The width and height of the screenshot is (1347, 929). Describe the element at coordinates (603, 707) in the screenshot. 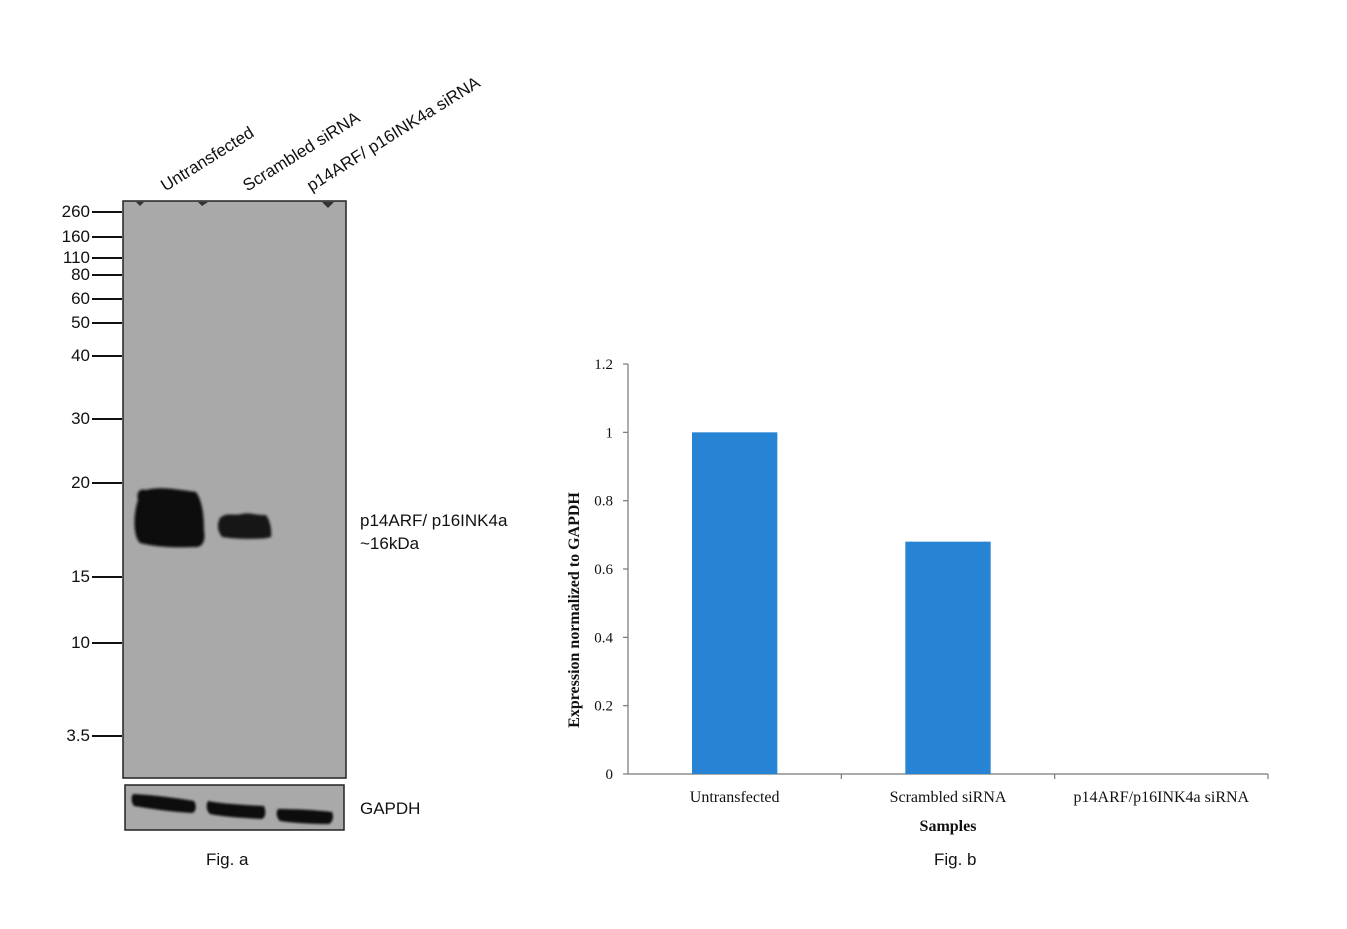

I see `y-tick-label: 0.2` at that location.